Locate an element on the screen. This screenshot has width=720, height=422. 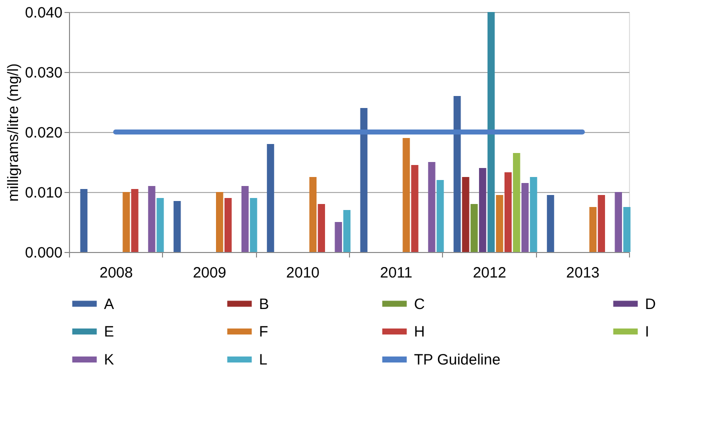
x-tick-label: 2013 is located at coordinates (583, 273).